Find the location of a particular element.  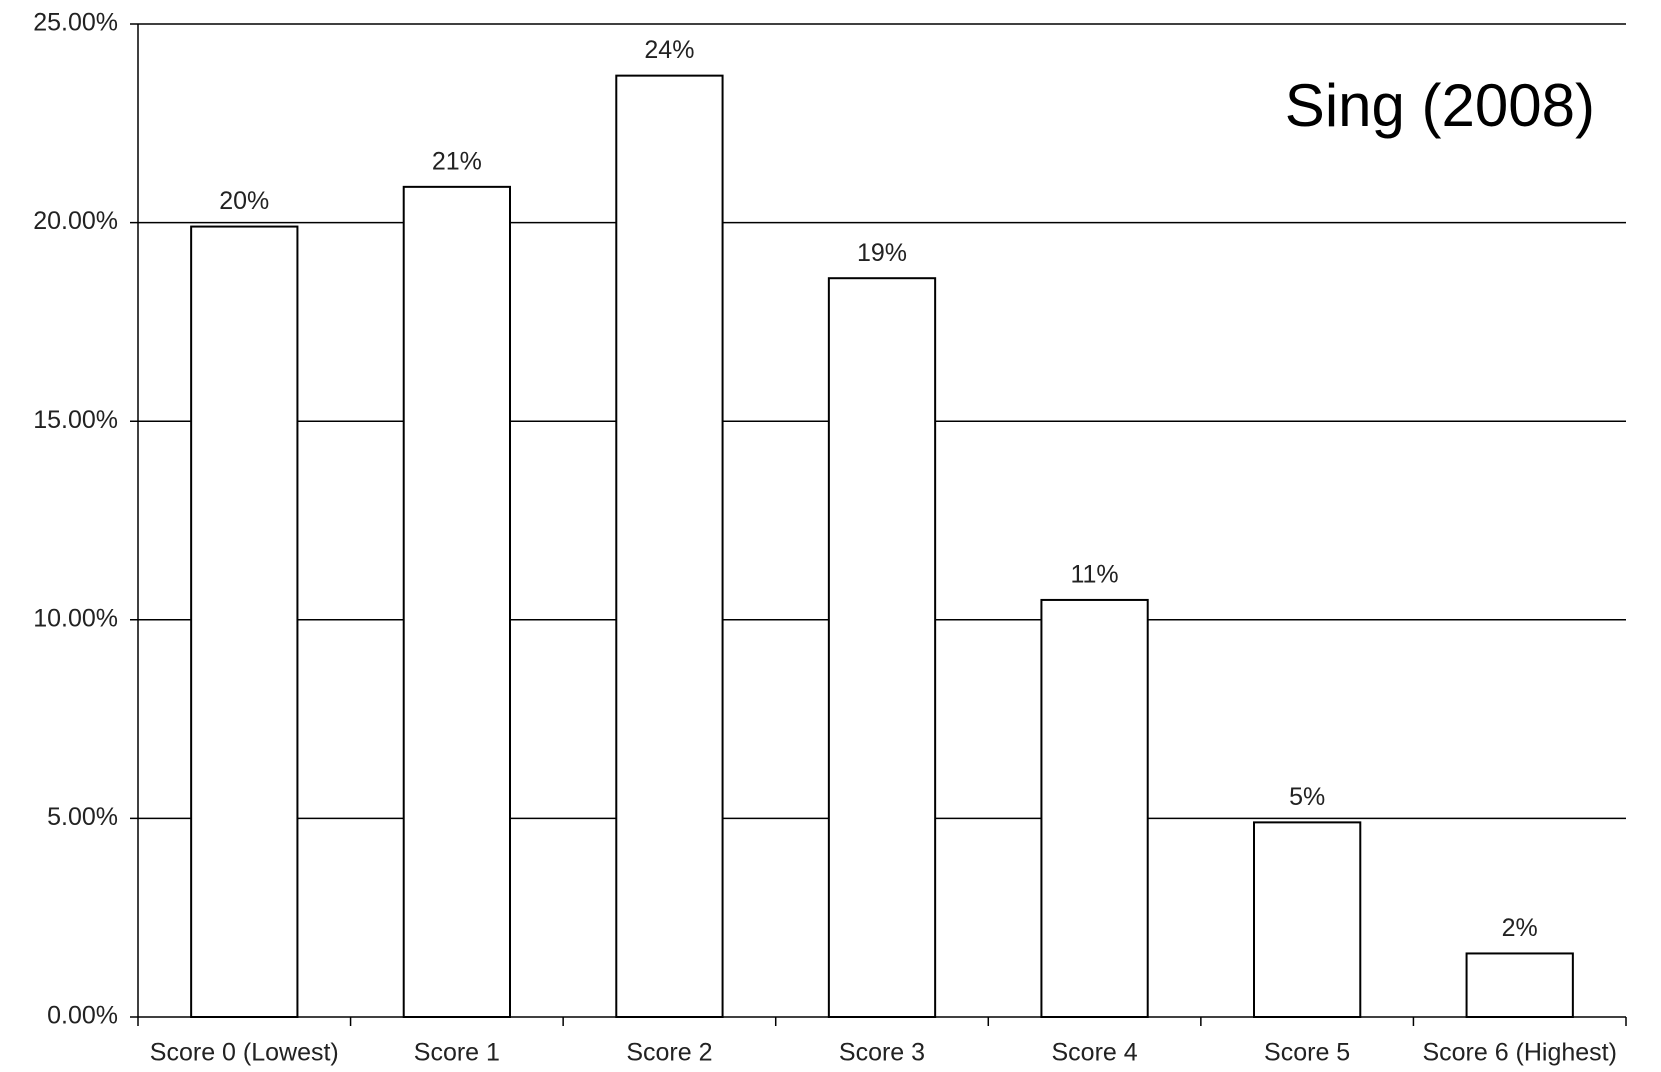

value-label: 20% is located at coordinates (244, 201).